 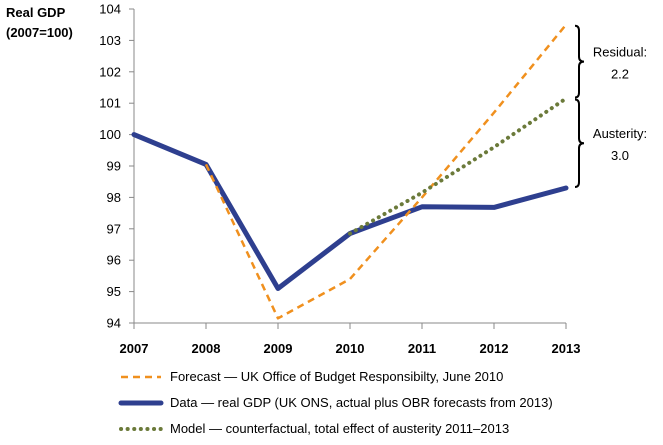 What do you see at coordinates (566, 348) in the screenshot?
I see `x-tick-label: 2013` at bounding box center [566, 348].